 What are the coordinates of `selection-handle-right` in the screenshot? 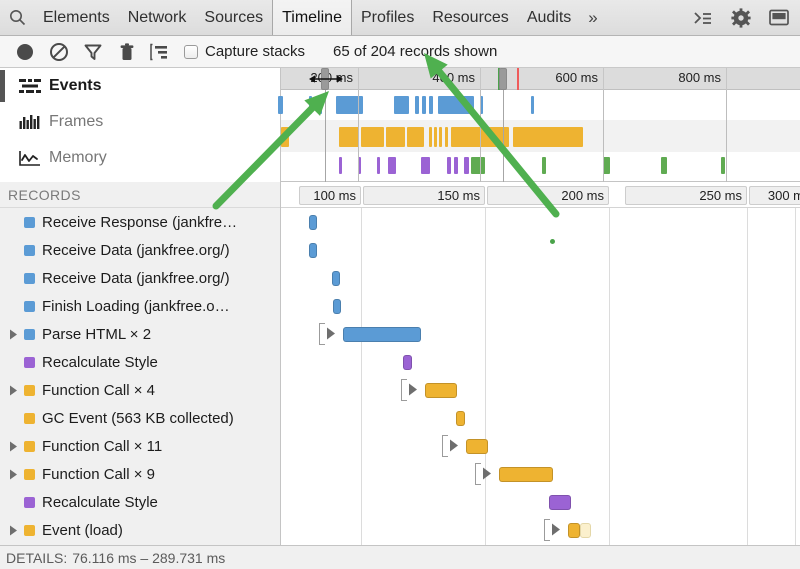 It's located at (503, 79).